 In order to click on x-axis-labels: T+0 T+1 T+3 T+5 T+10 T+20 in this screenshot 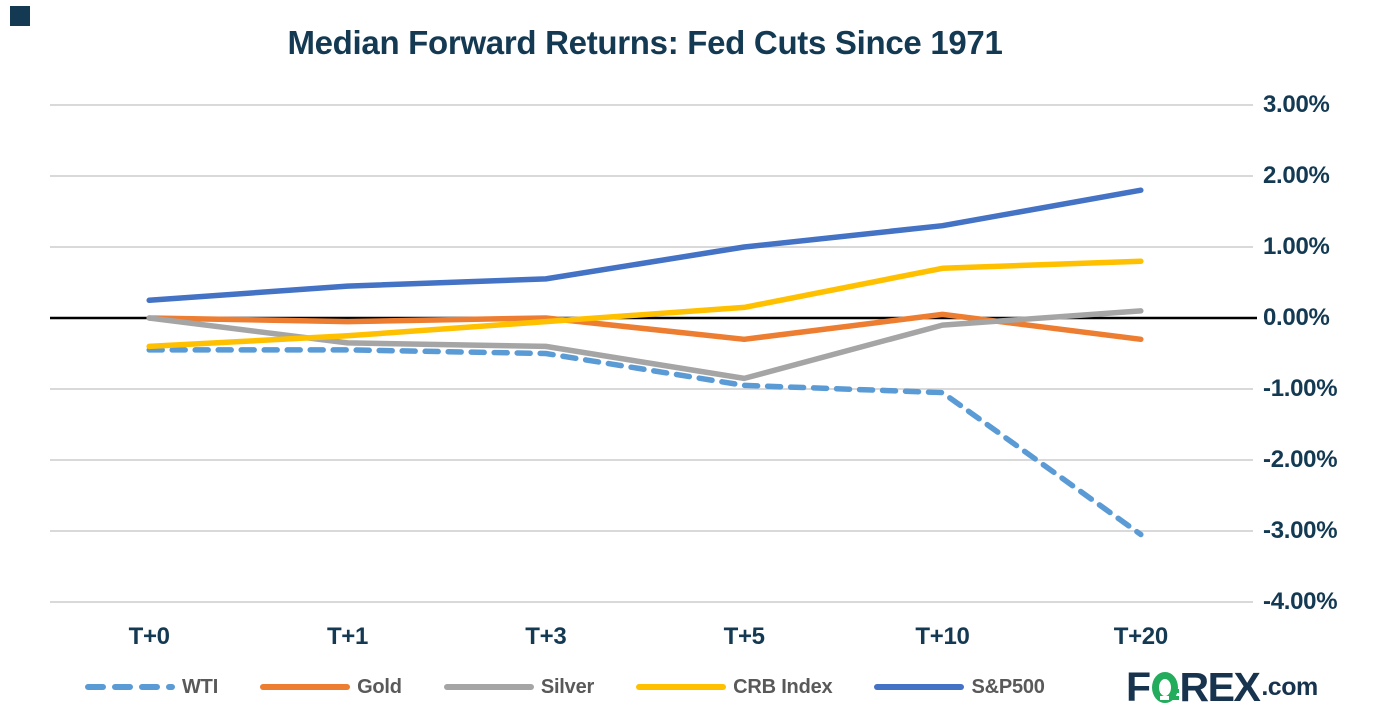, I will do `click(688, 638)`.